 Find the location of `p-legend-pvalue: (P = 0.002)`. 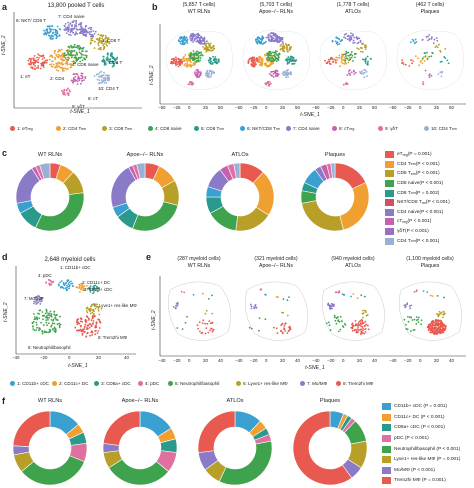

p-legend-pvalue: (P = 0.002) is located at coordinates (427, 193).